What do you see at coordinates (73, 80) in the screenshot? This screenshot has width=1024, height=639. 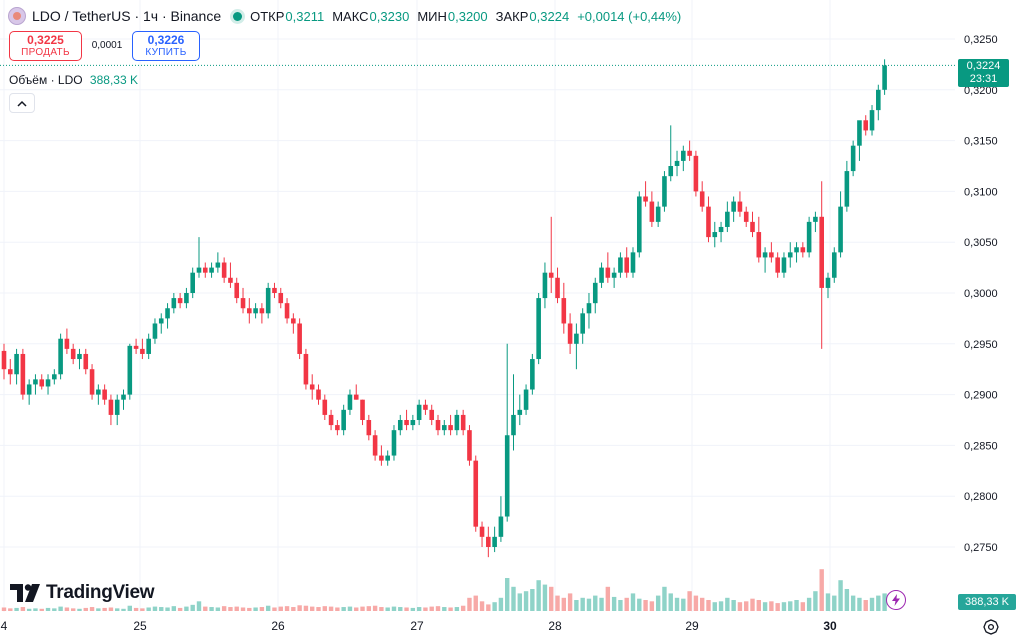 I see `volume-legend: Объём · LDO 388,33 K` at bounding box center [73, 80].